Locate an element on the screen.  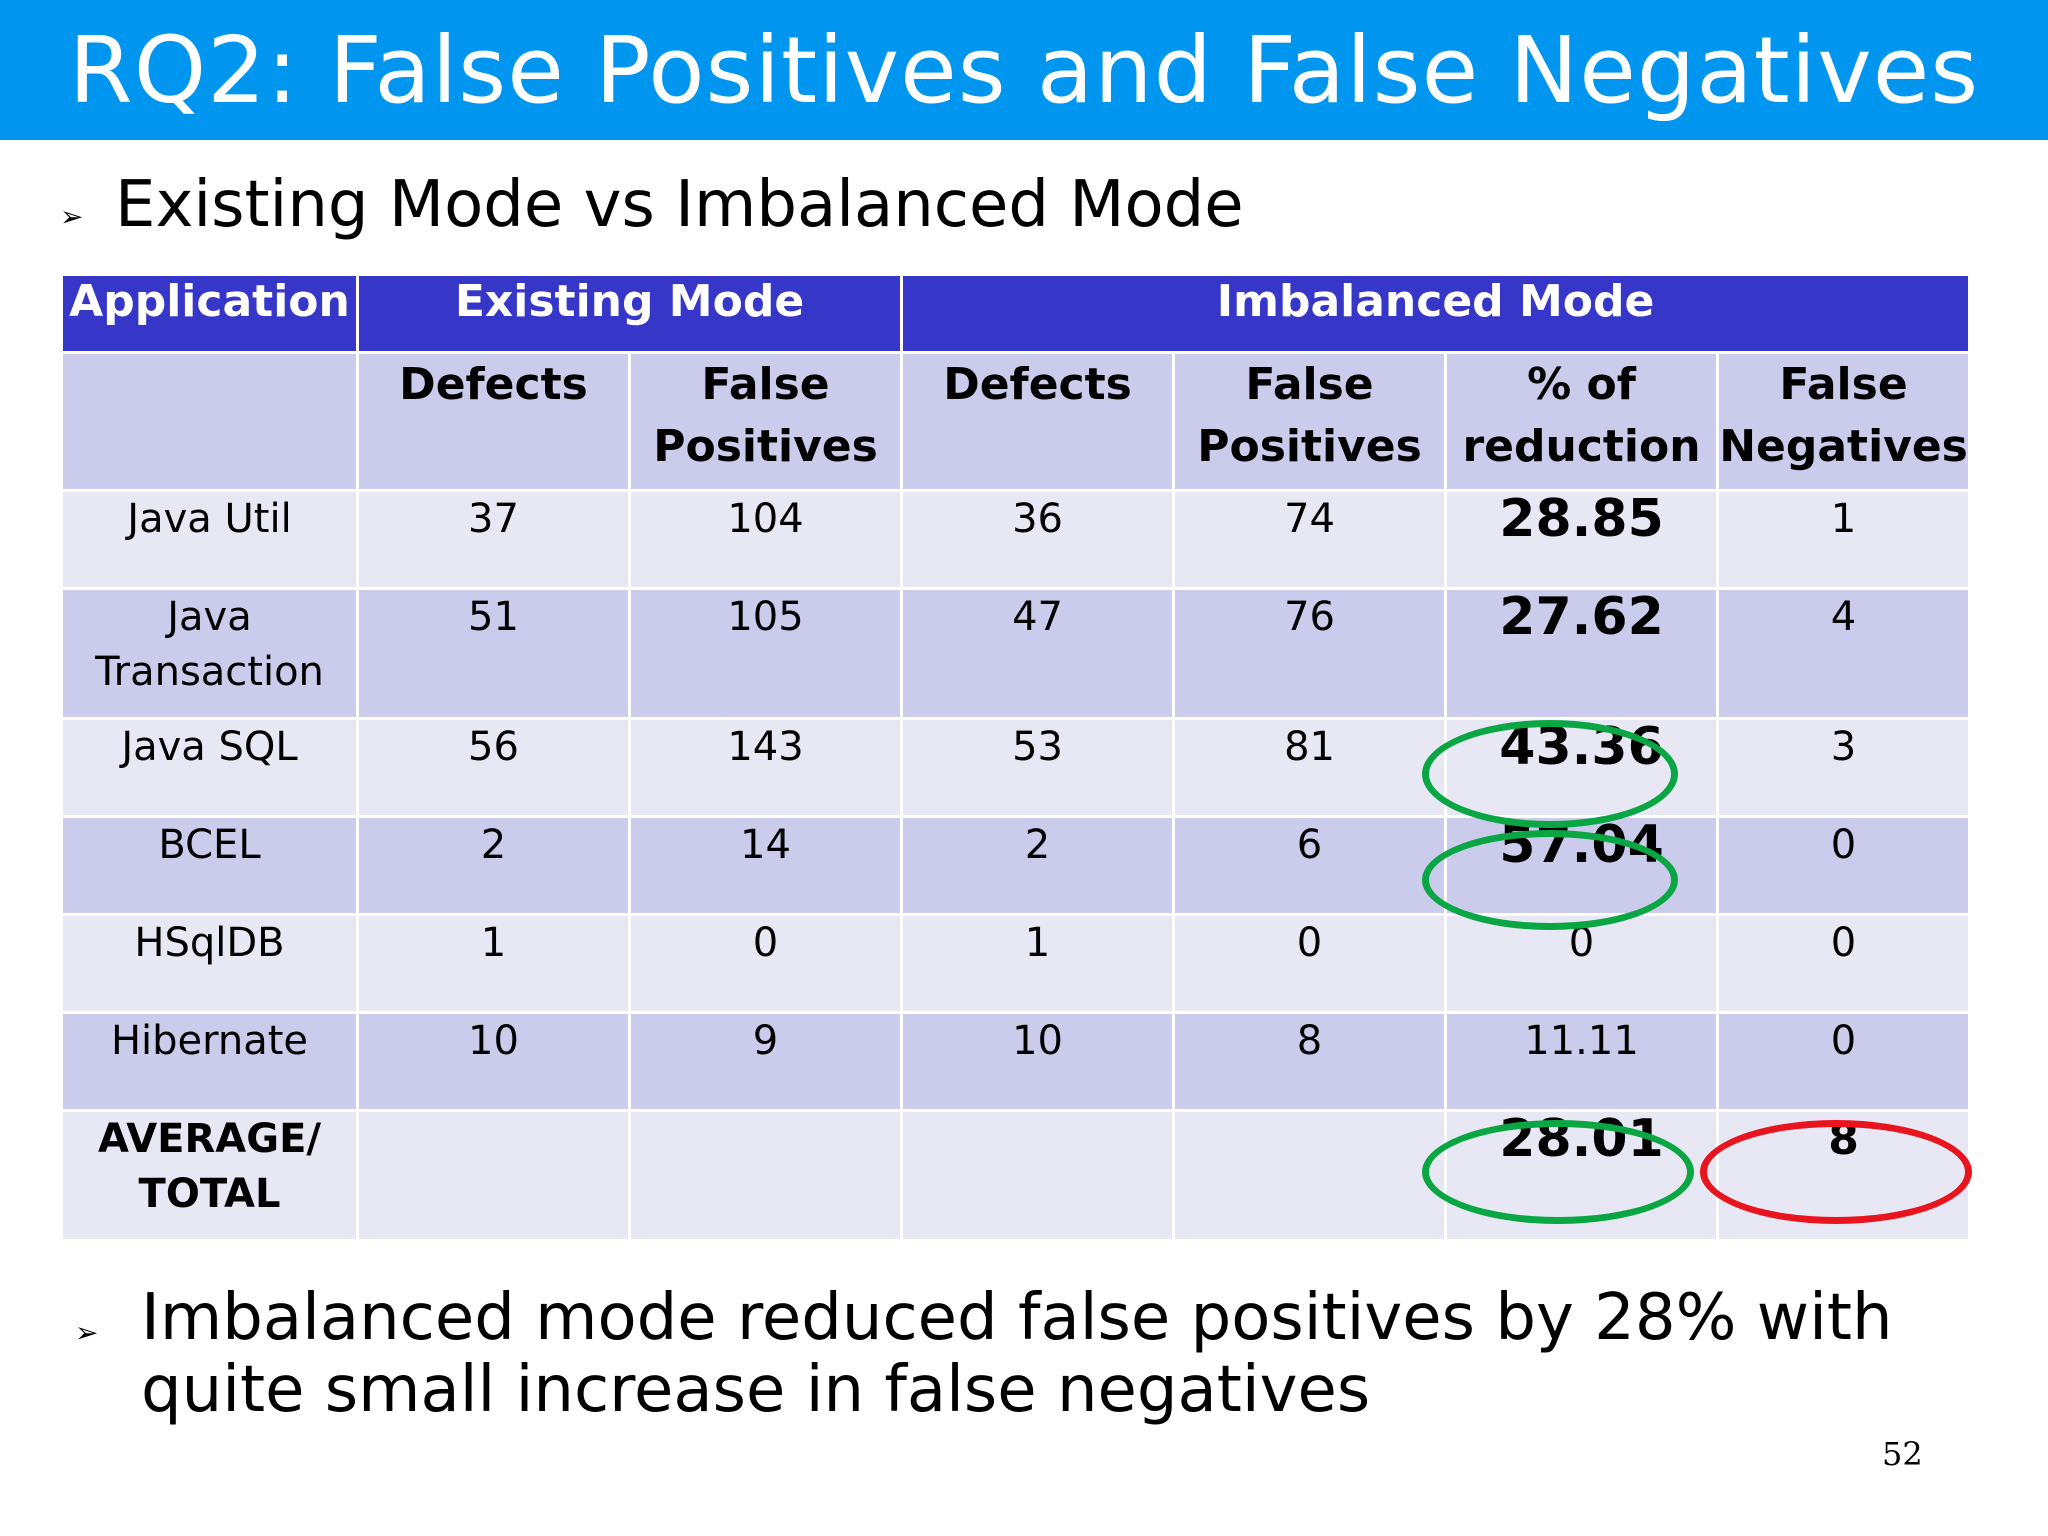
cell-imbalanced-false-positives: 74 is located at coordinates (1310, 539).